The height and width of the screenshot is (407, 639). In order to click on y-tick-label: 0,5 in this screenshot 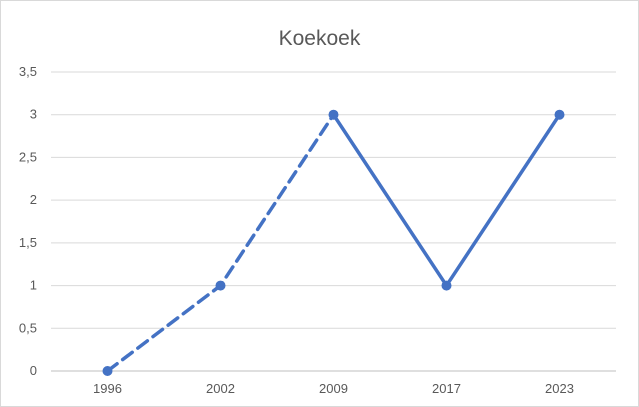, I will do `click(28, 327)`.